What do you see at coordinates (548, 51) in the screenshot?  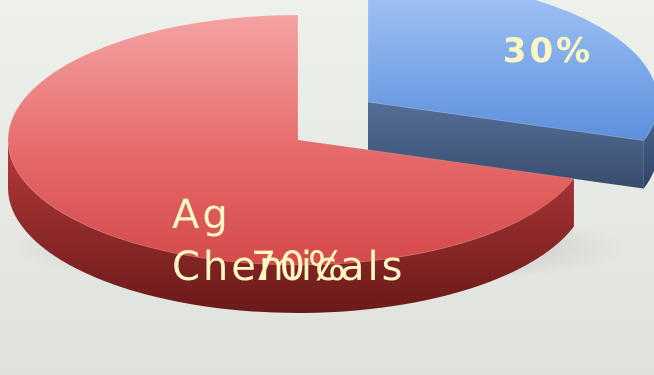 I see `pie-slice-value-label-0: 30%` at bounding box center [548, 51].